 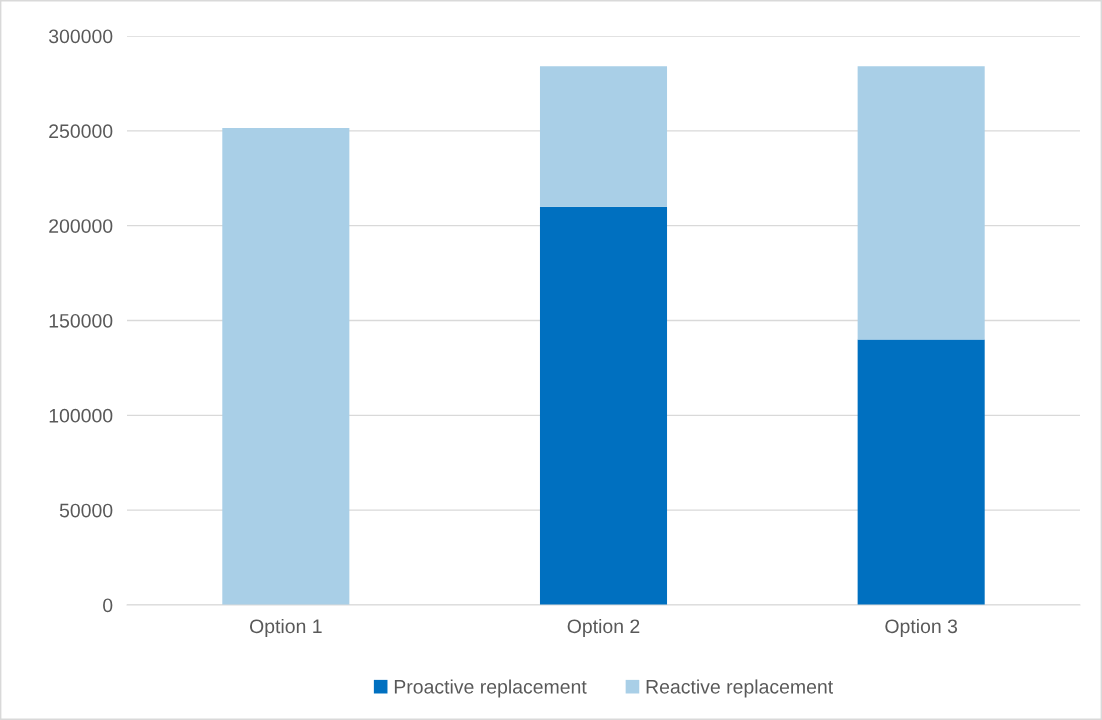 What do you see at coordinates (86, 510) in the screenshot?
I see `y-tick-label: 50000` at bounding box center [86, 510].